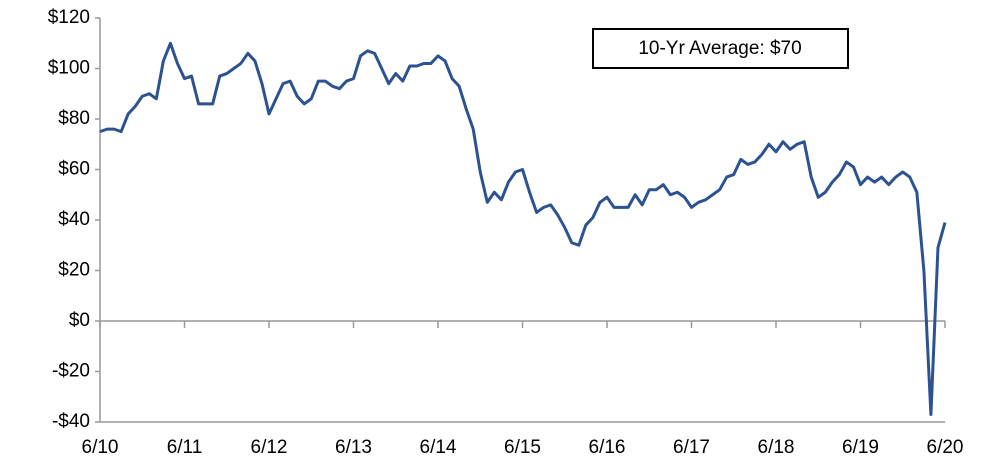 The height and width of the screenshot is (466, 986). What do you see at coordinates (353, 447) in the screenshot?
I see `x-tick-label: 6/13` at bounding box center [353, 447].